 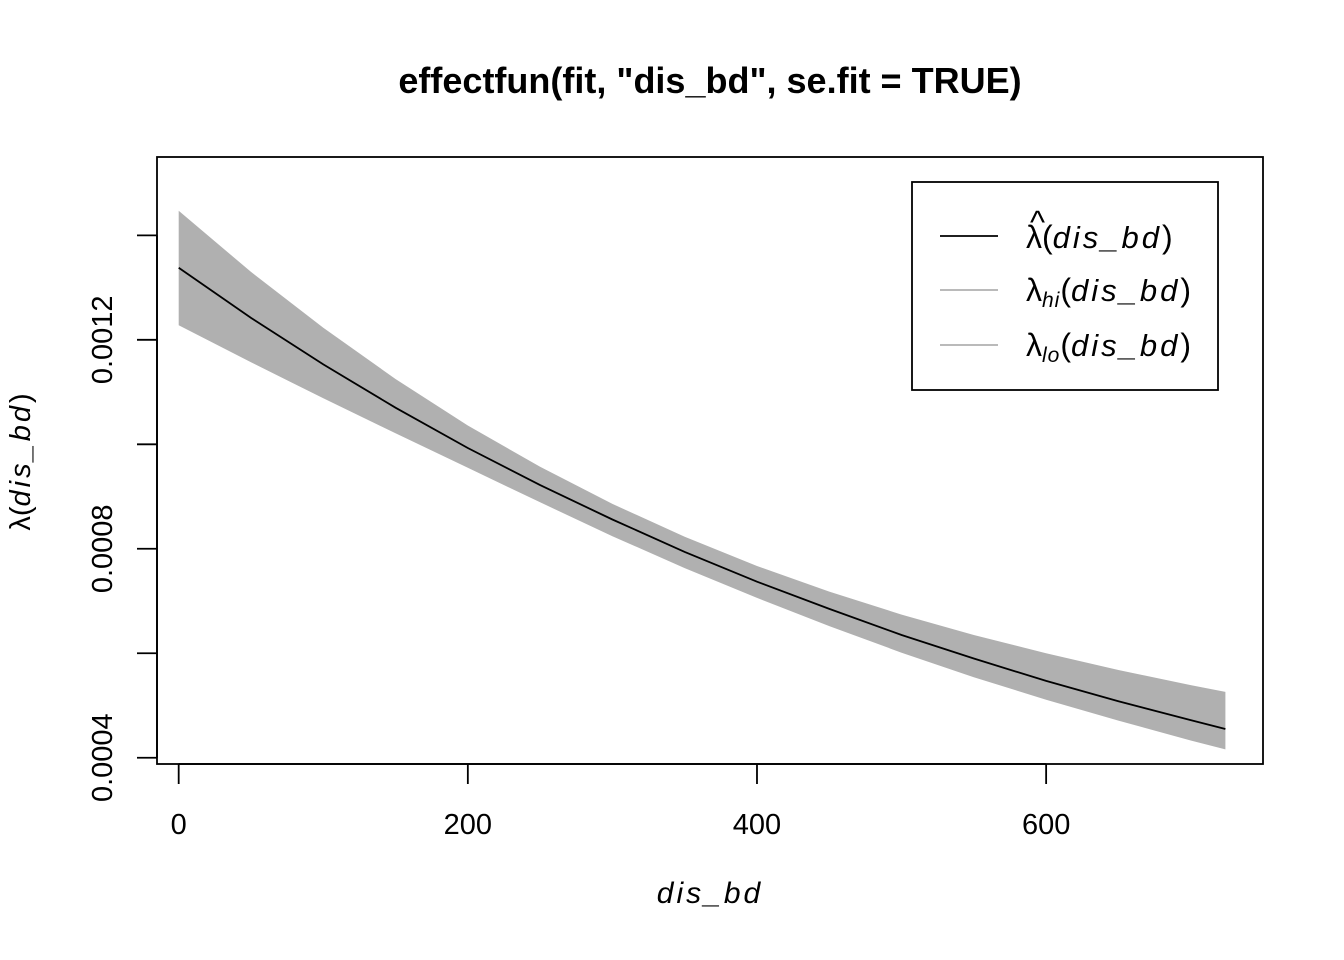 I want to click on y-label-var: dis_bd, so click(x=21, y=454).